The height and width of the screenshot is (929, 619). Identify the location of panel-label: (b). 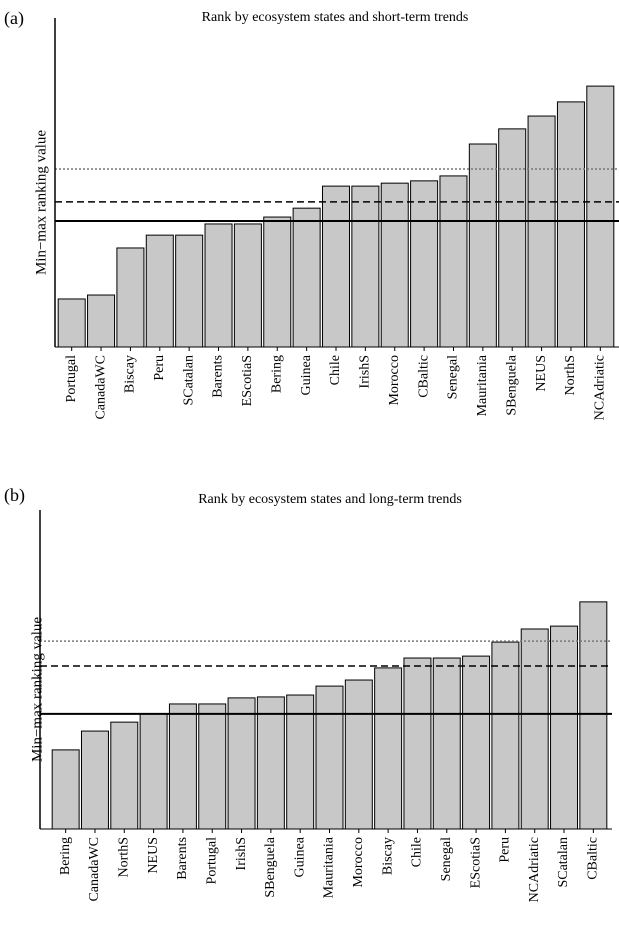
(14, 495).